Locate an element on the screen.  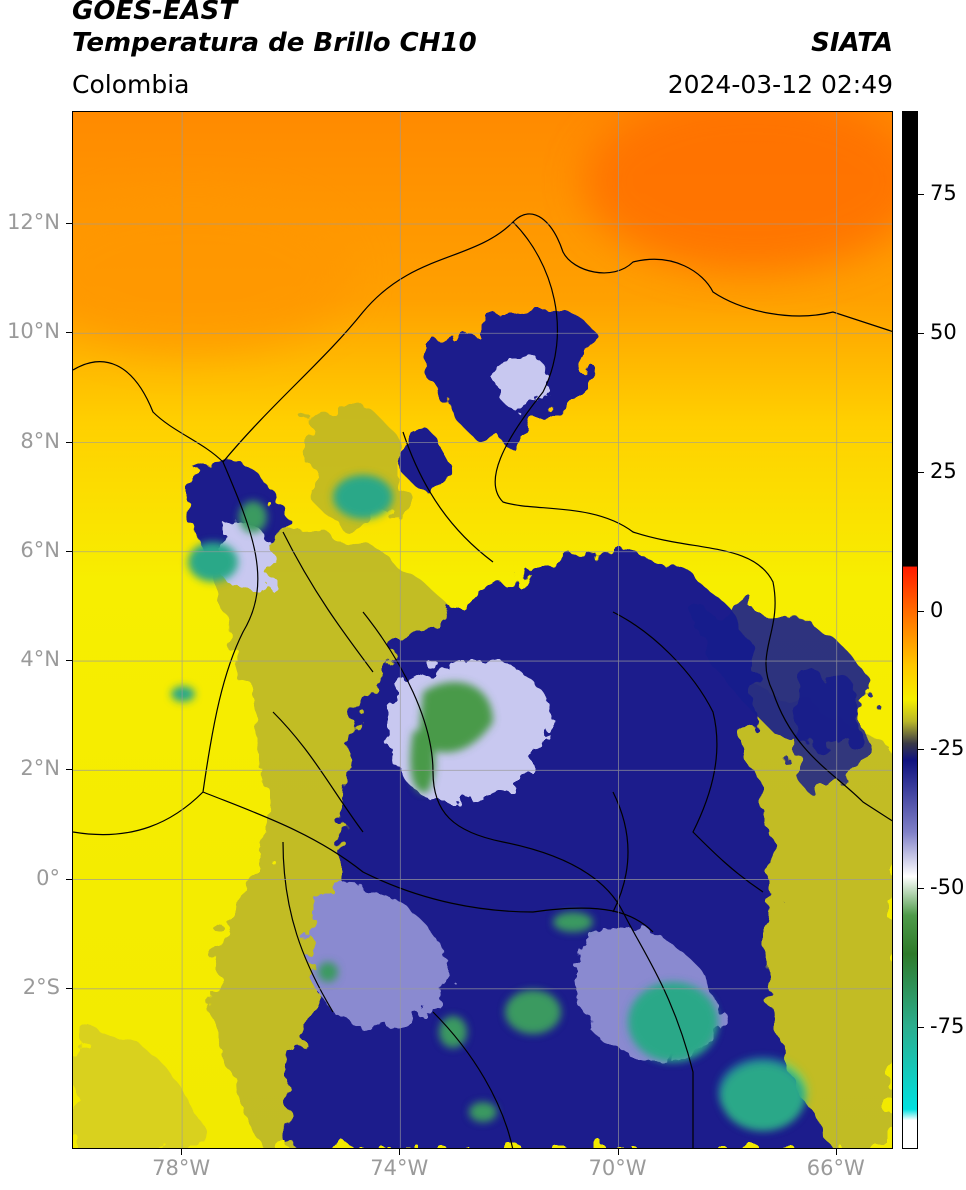
colorbar-tick-label: 75 is located at coordinates (943, 193).